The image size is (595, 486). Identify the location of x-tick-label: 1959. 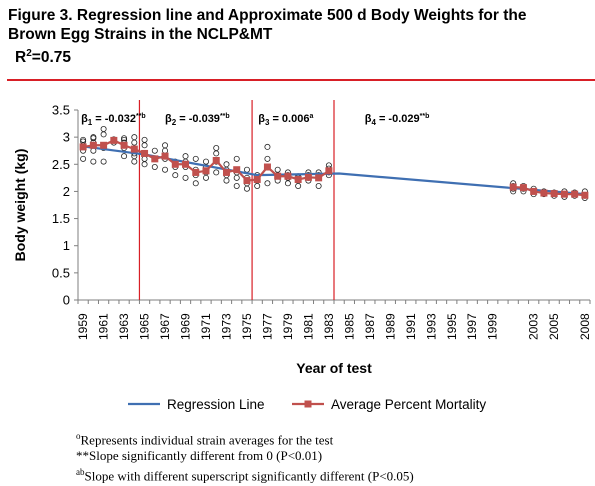
(83, 326).